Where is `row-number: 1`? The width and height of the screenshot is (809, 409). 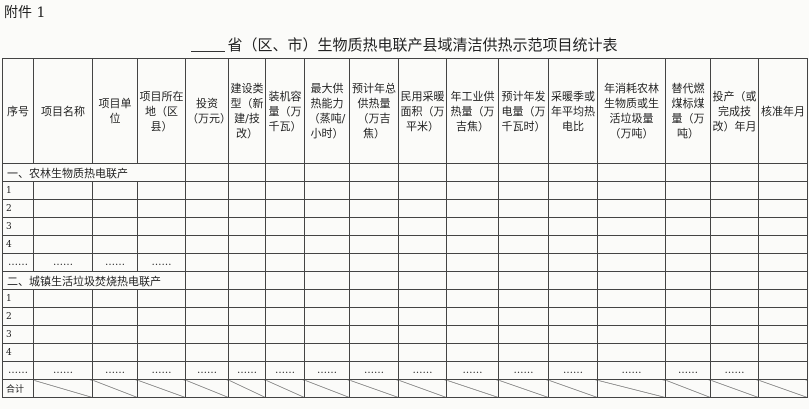 row-number: 1 is located at coordinates (18, 298).